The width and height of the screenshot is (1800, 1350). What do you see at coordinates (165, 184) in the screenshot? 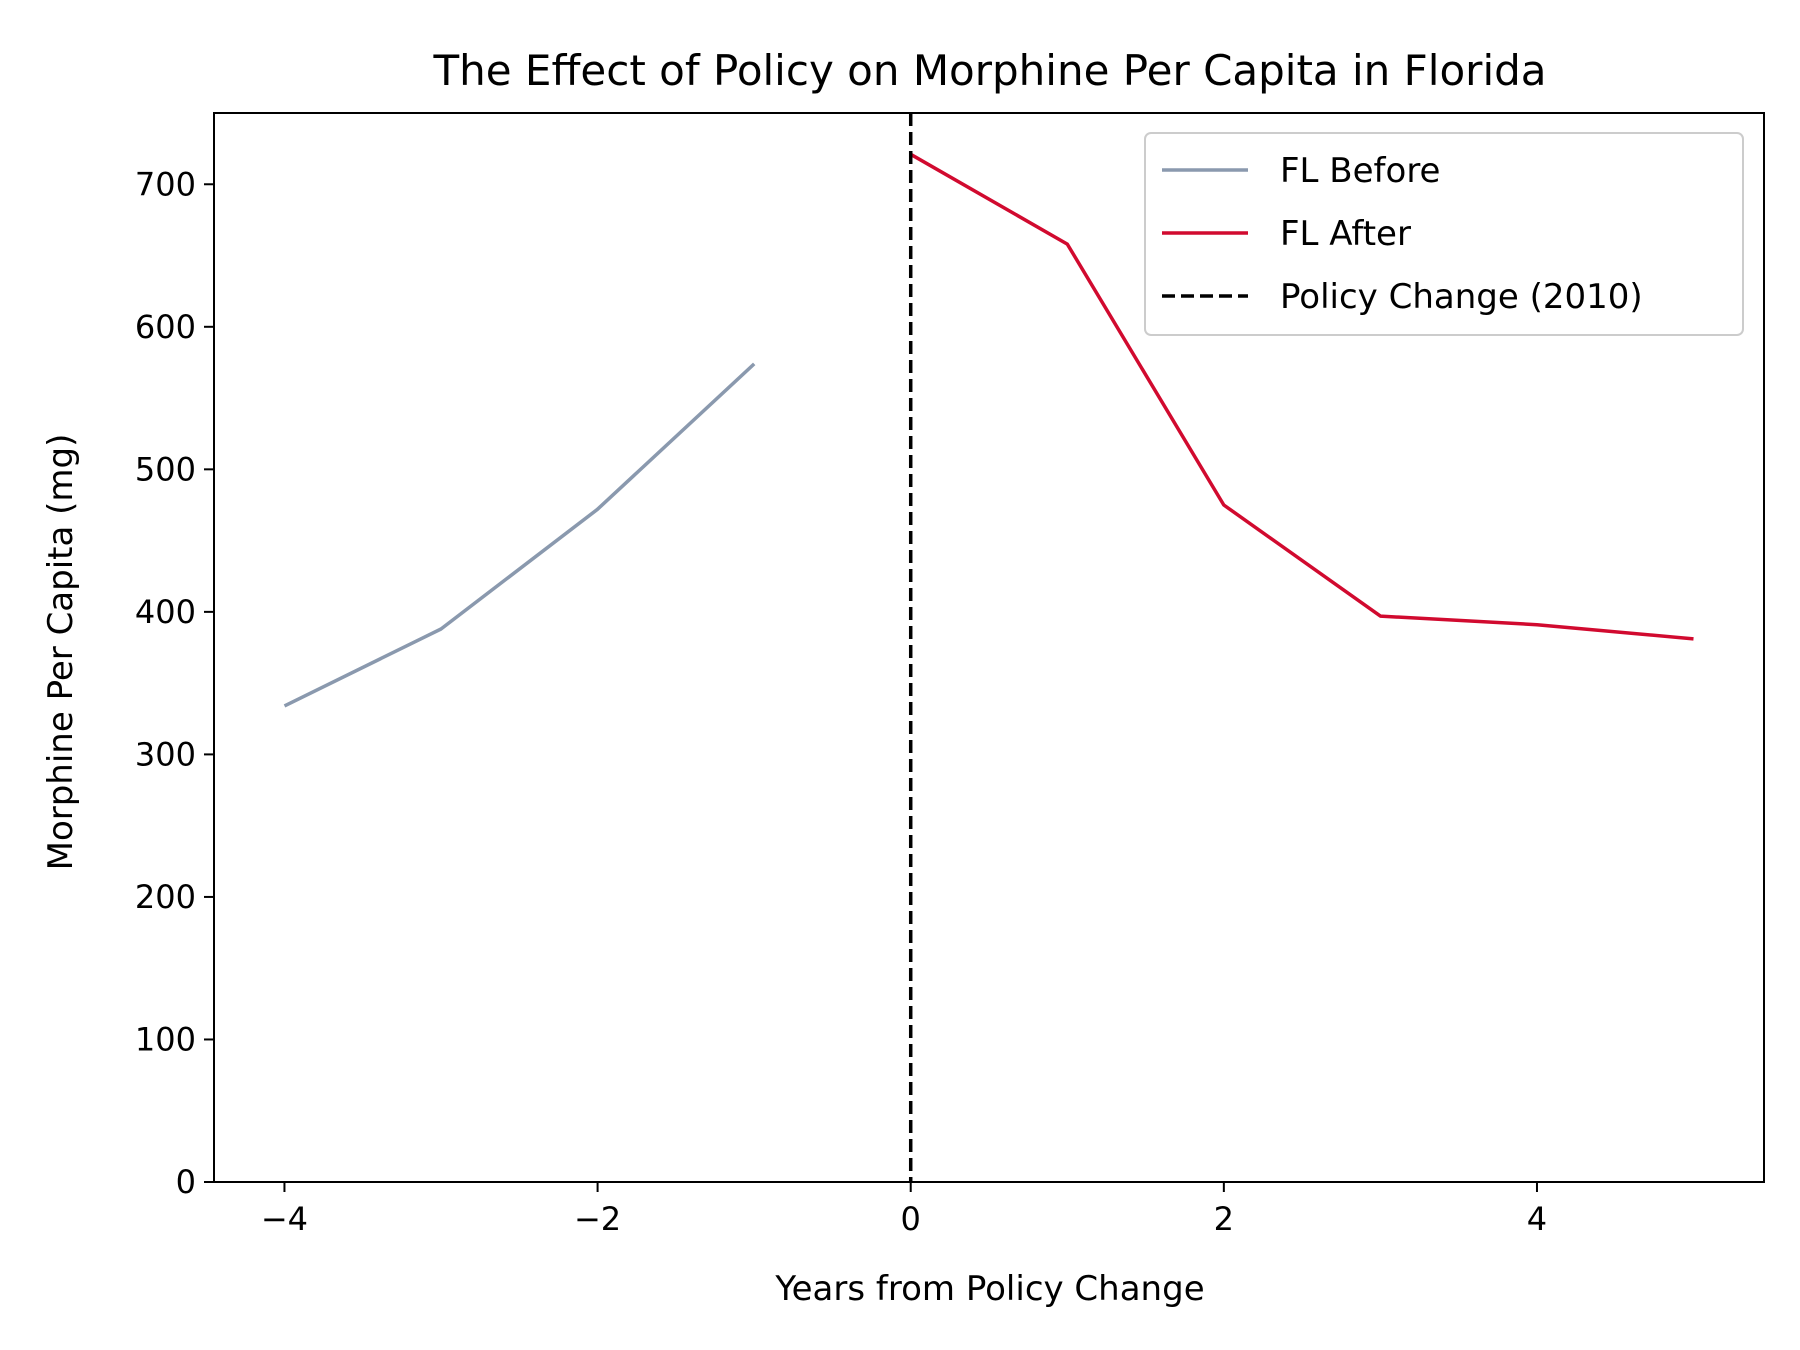
I see `y-tick-label: 700` at bounding box center [165, 184].